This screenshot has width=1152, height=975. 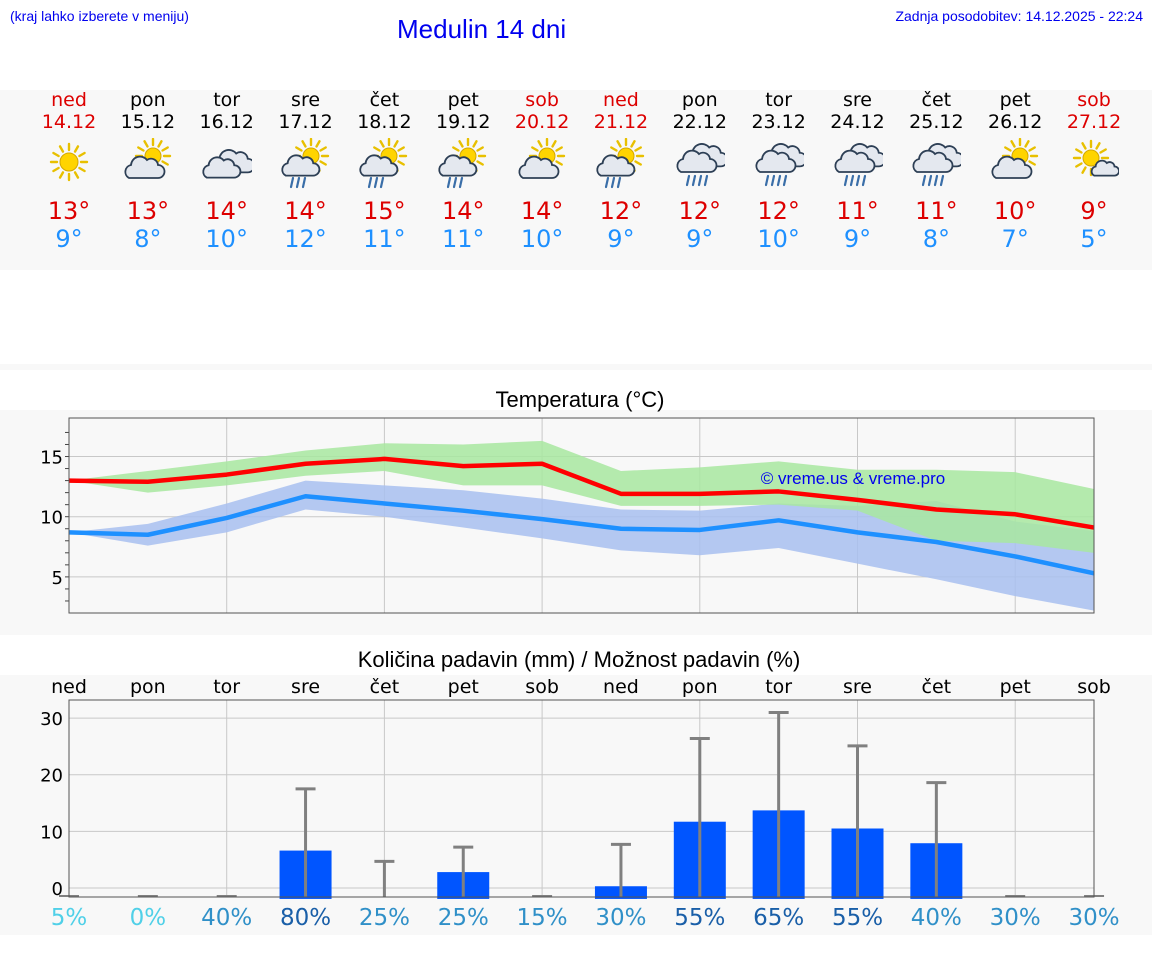 What do you see at coordinates (99, 16) in the screenshot?
I see `location-hint-link: (kraj lahko izberete v meniju)` at bounding box center [99, 16].